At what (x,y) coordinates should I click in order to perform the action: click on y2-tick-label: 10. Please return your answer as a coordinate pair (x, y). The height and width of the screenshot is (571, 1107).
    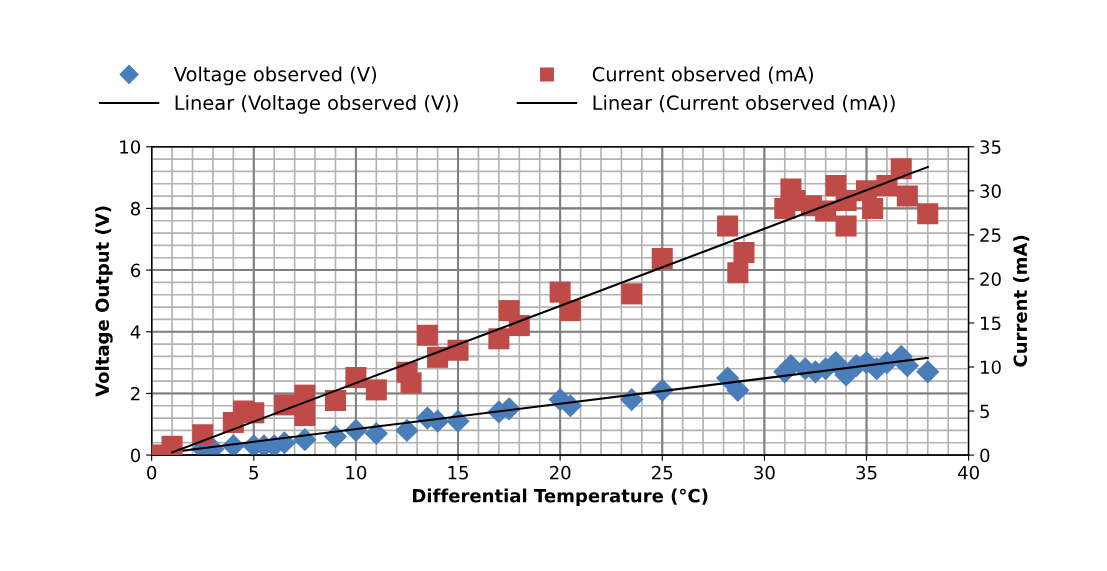
    Looking at the image, I should click on (991, 367).